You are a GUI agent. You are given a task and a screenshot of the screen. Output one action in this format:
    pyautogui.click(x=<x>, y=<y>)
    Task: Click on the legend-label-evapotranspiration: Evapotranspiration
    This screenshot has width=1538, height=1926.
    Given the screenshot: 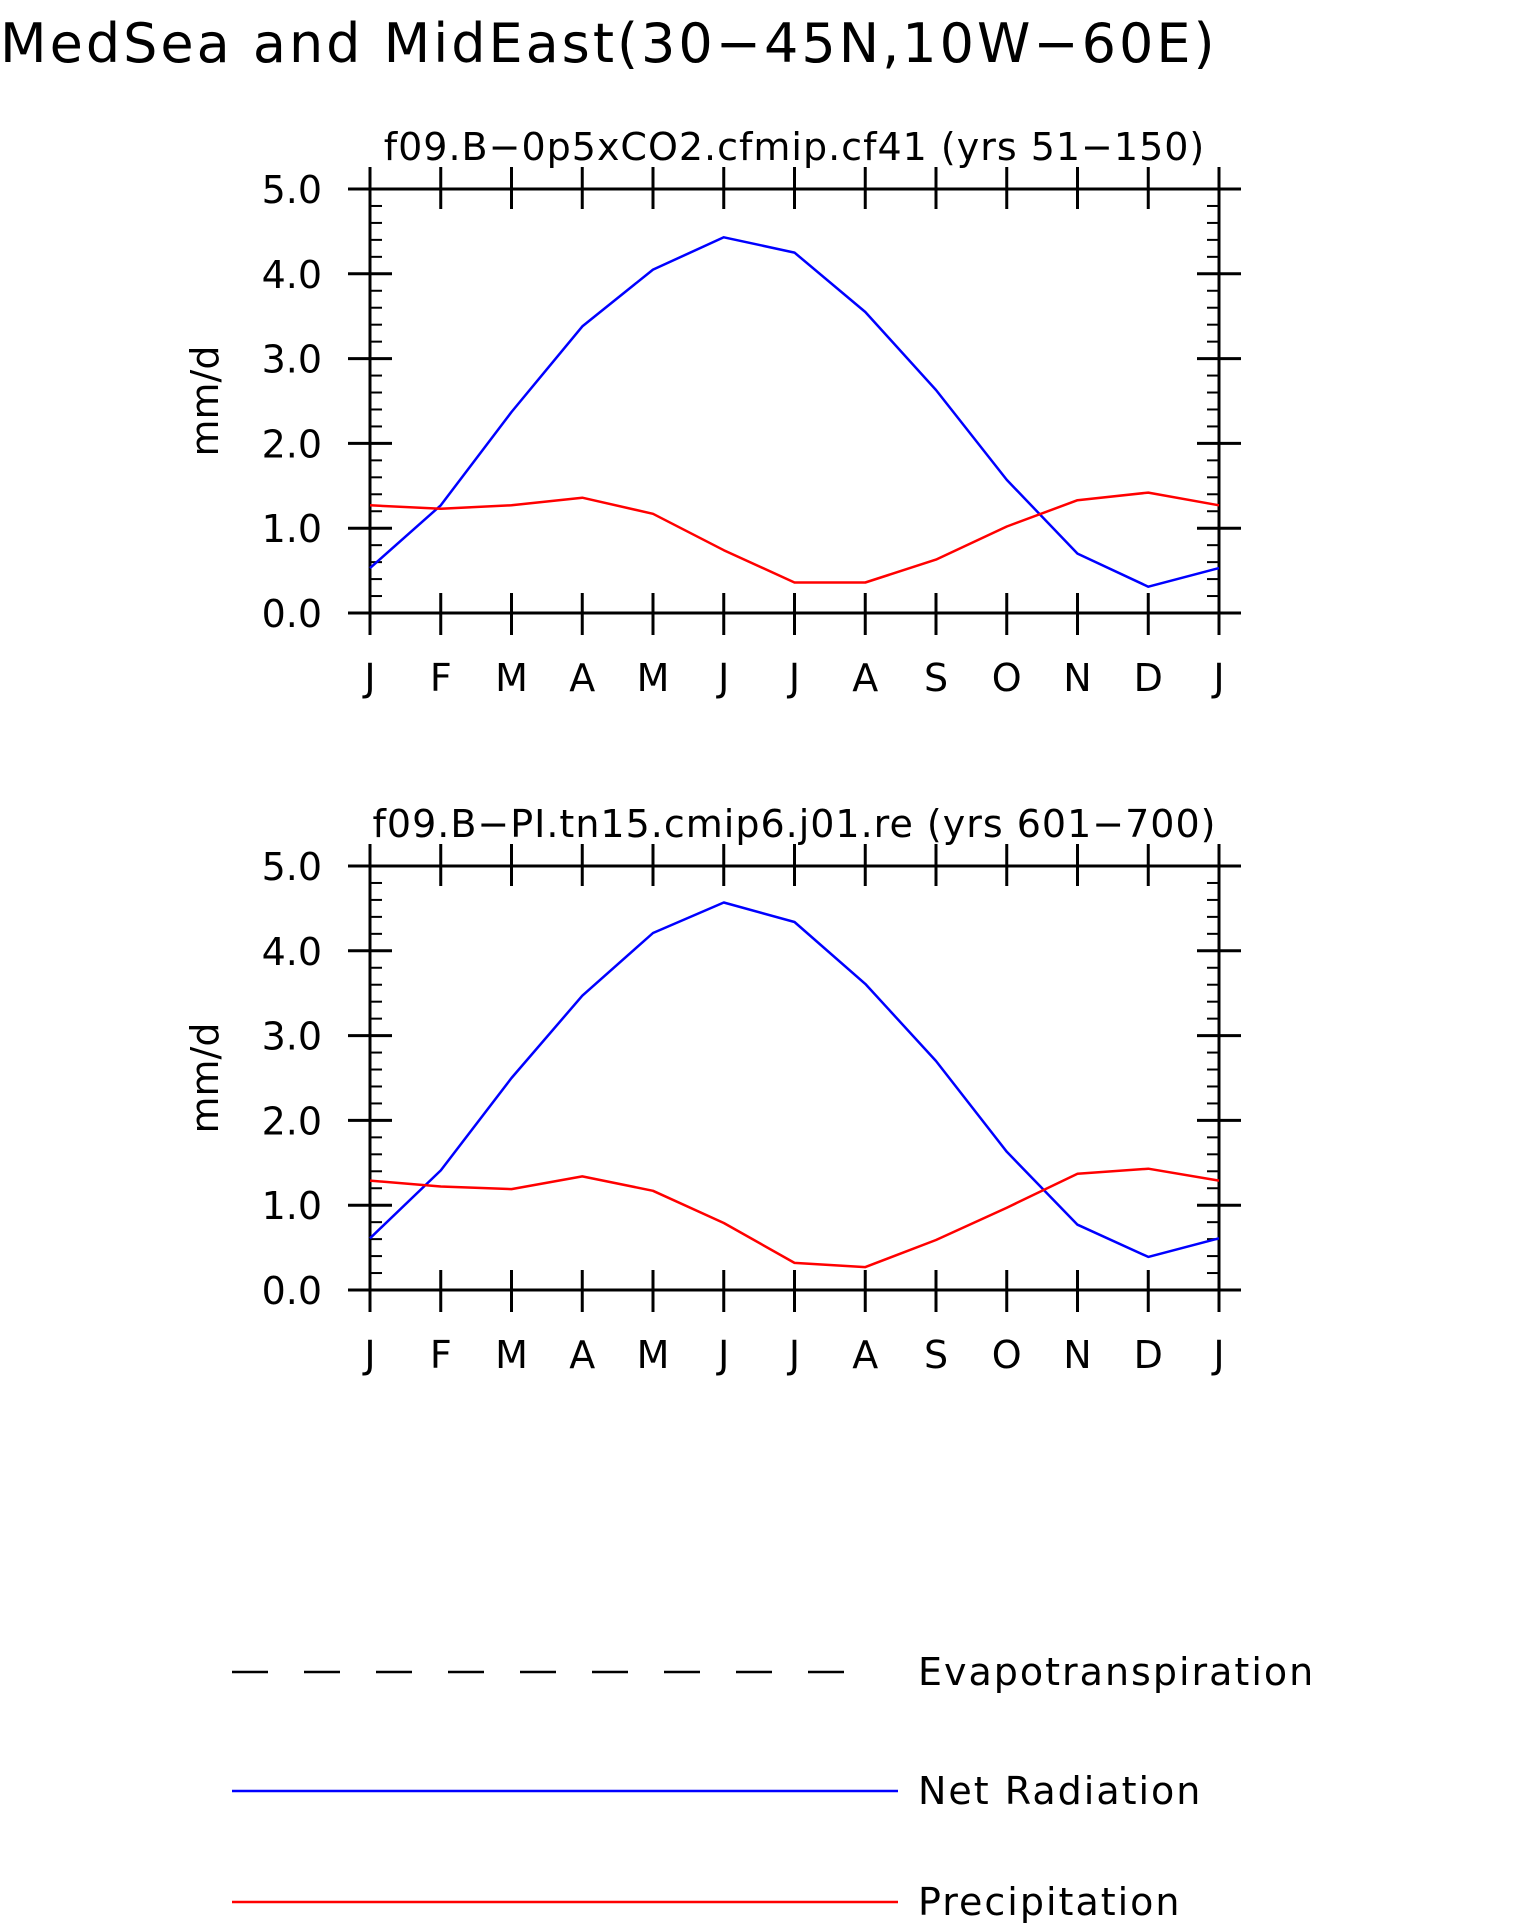 What is the action you would take?
    pyautogui.click(x=1116, y=1672)
    